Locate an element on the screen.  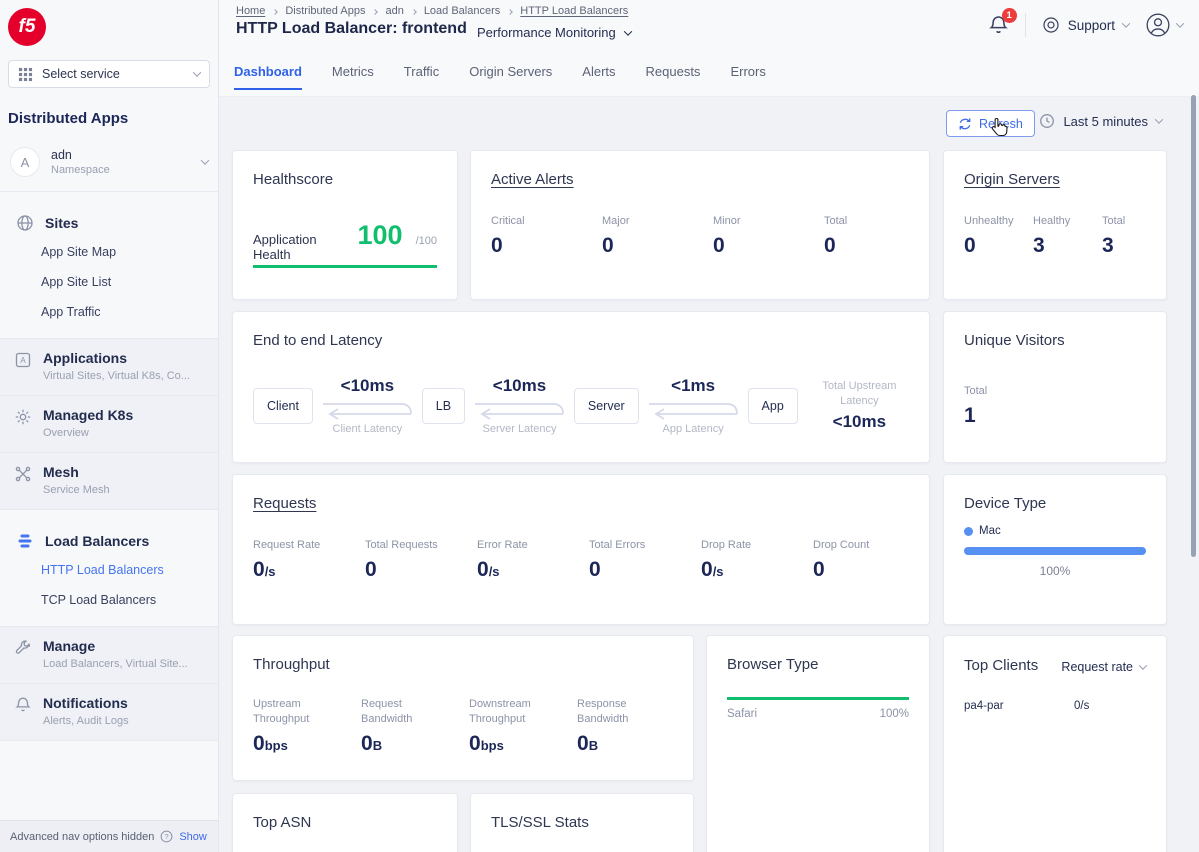
sidebar-item-load-balancers: Load Balancers is located at coordinates (109, 540).